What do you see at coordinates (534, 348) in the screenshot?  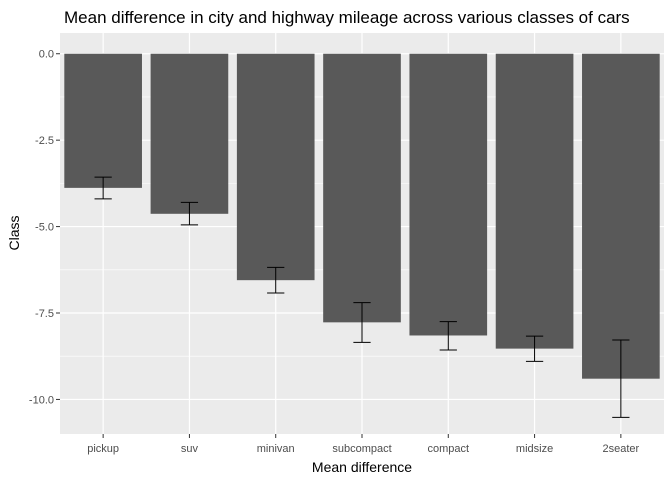 I see `error-bar-midsize` at bounding box center [534, 348].